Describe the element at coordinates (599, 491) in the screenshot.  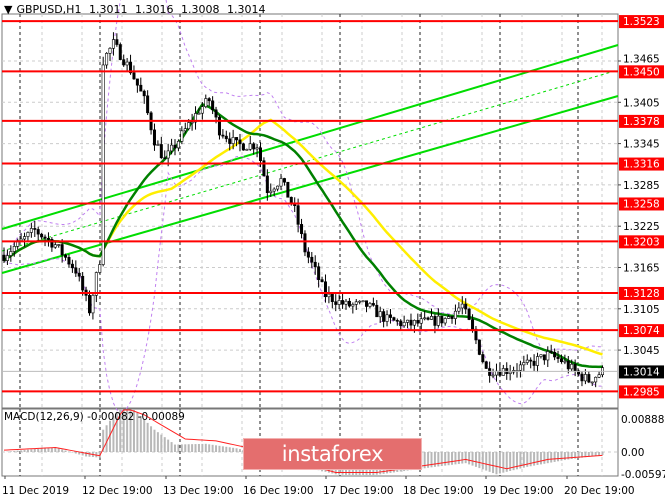
I see `time-label: 20 Dec 19:00` at that location.